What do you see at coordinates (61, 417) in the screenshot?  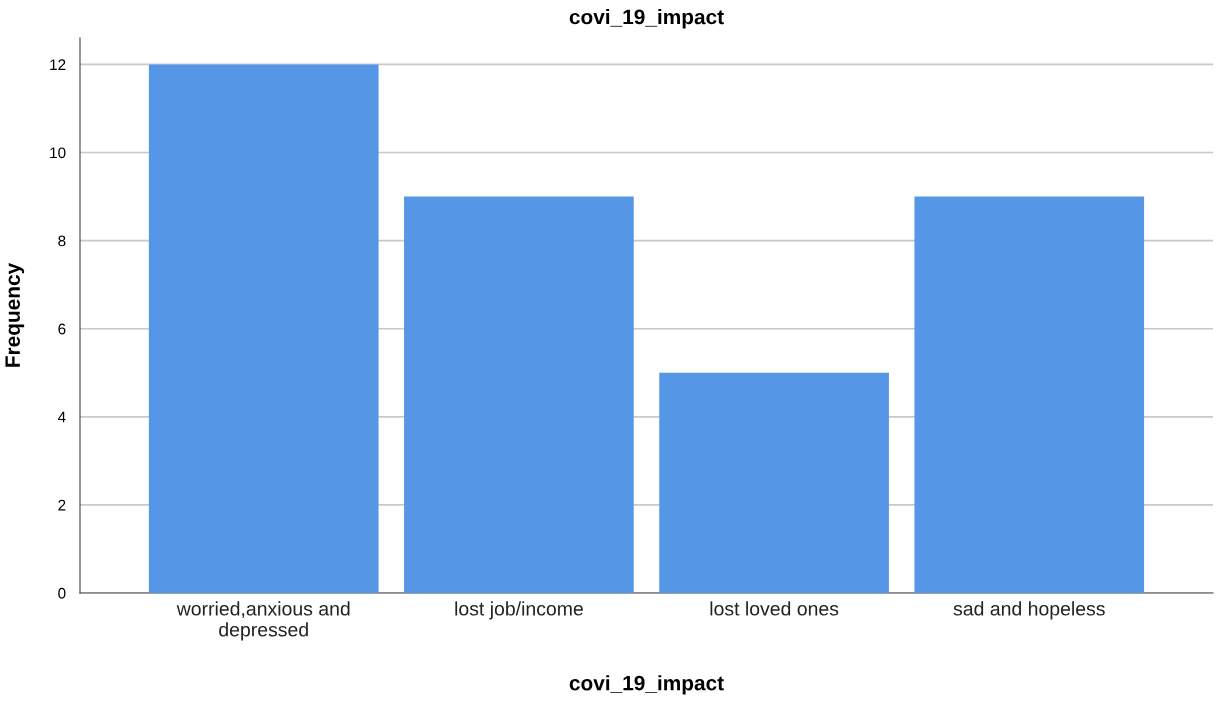 I see `y-tick-label: 4` at bounding box center [61, 417].